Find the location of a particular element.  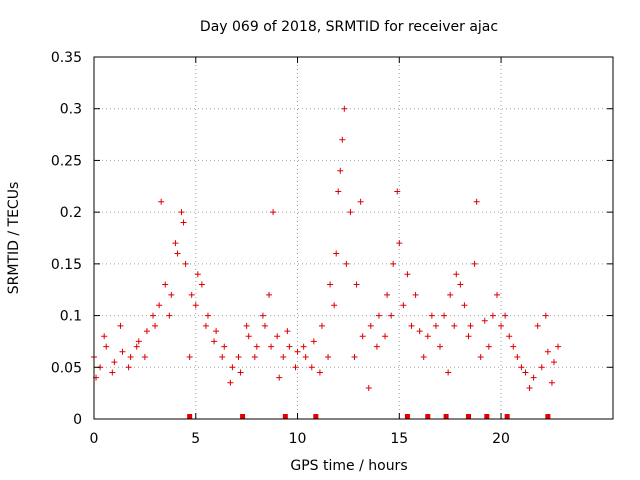

y-tick-label: 0.3 is located at coordinates (71, 110).